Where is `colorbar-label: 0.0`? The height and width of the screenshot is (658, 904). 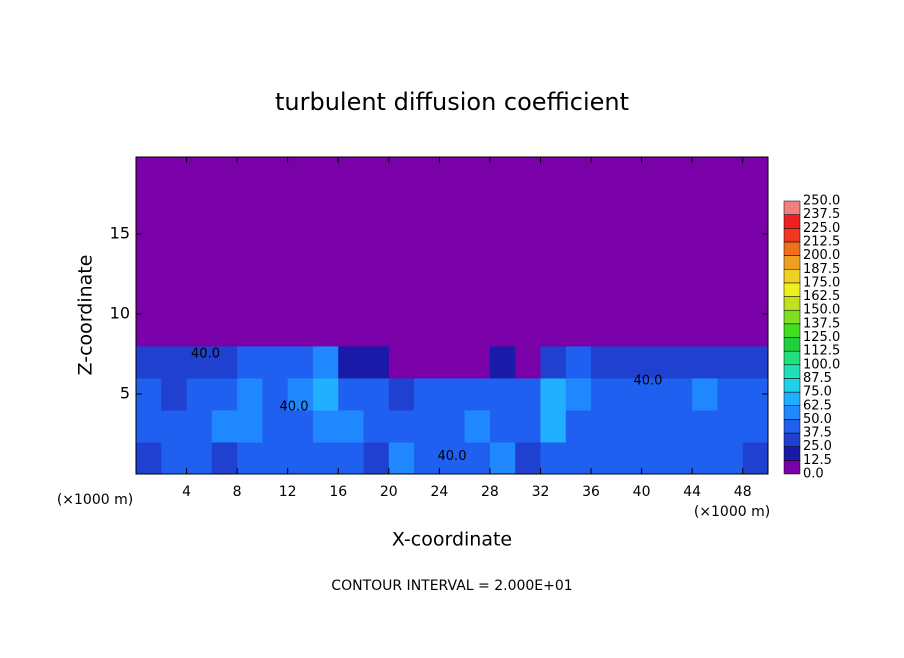 colorbar-label: 0.0 is located at coordinates (813, 474).